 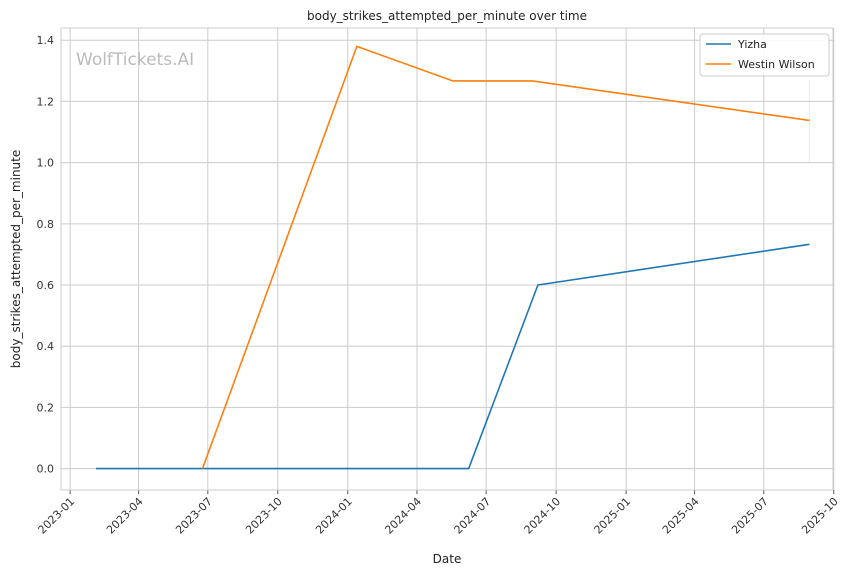 What do you see at coordinates (752, 44) in the screenshot?
I see `legend-label-yizha: Yizha` at bounding box center [752, 44].